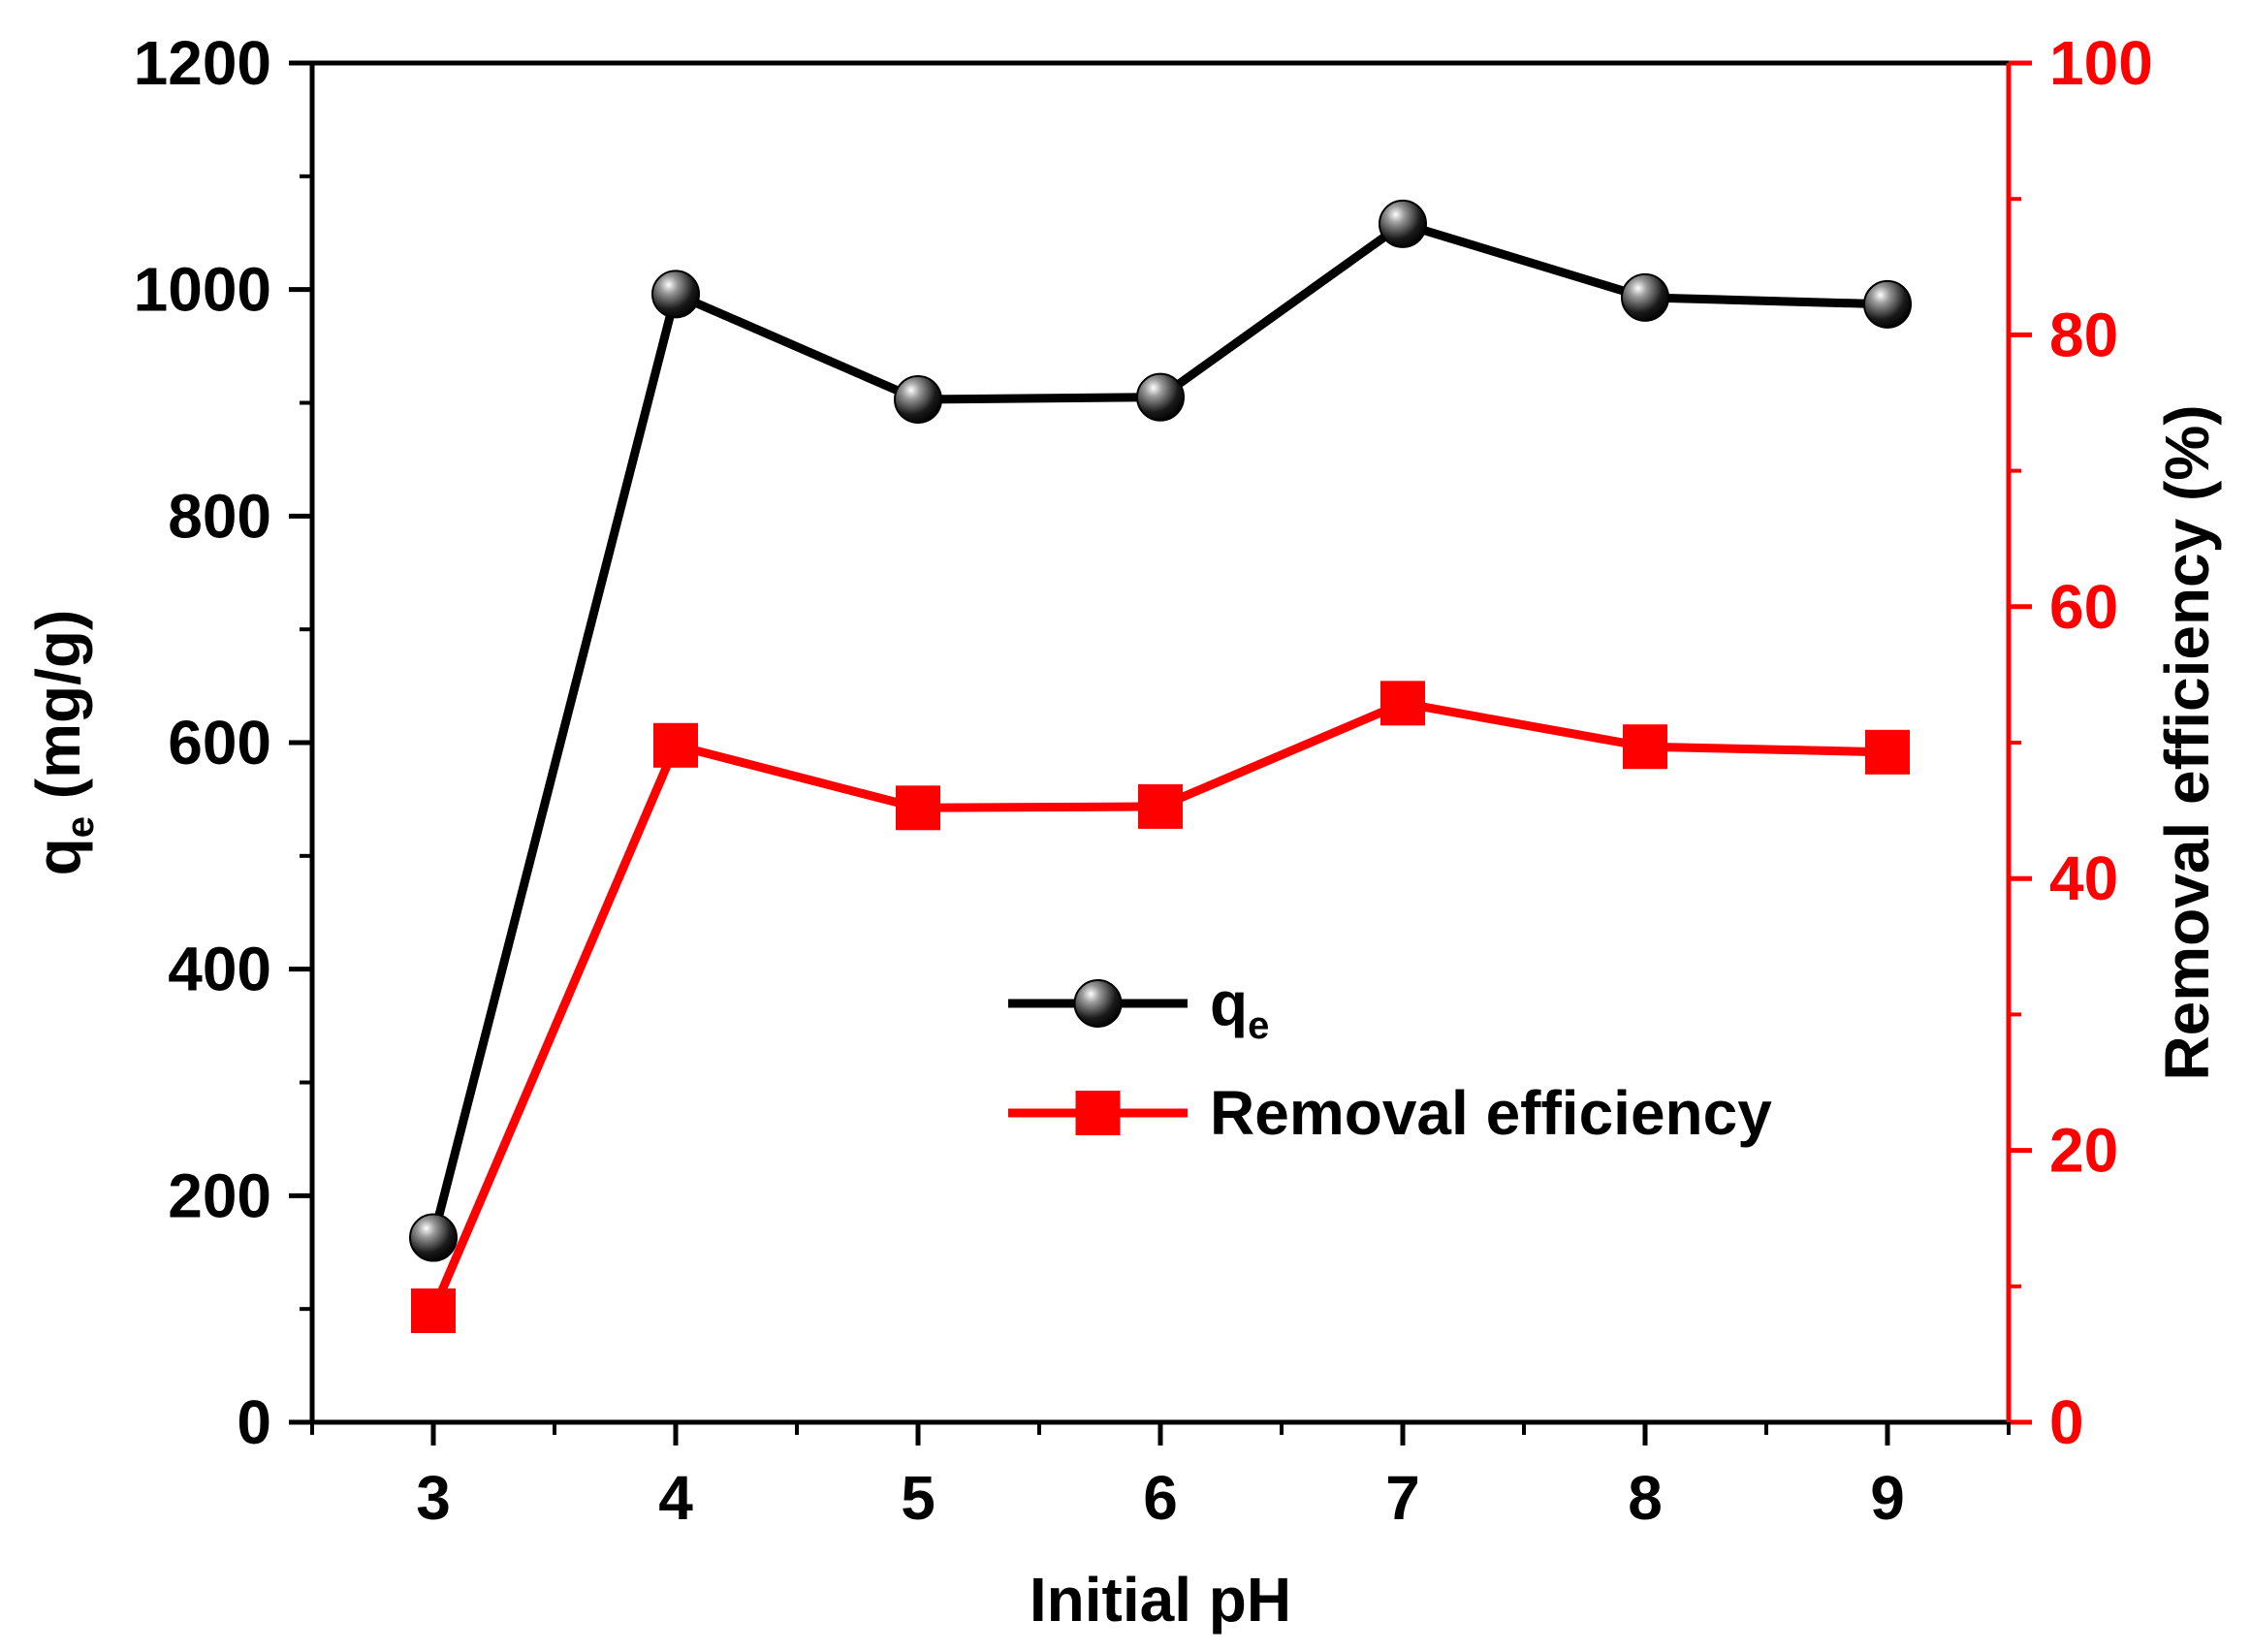 The image size is (2251, 1652). What do you see at coordinates (1390, 1058) in the screenshot?
I see `legend: qe Removal efficiency` at bounding box center [1390, 1058].